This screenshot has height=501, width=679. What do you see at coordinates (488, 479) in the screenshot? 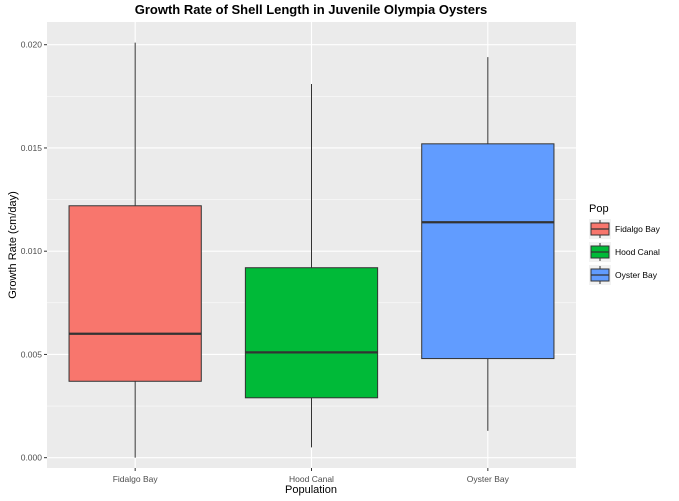
I see `x-tick-label: Oyster Bay` at bounding box center [488, 479].